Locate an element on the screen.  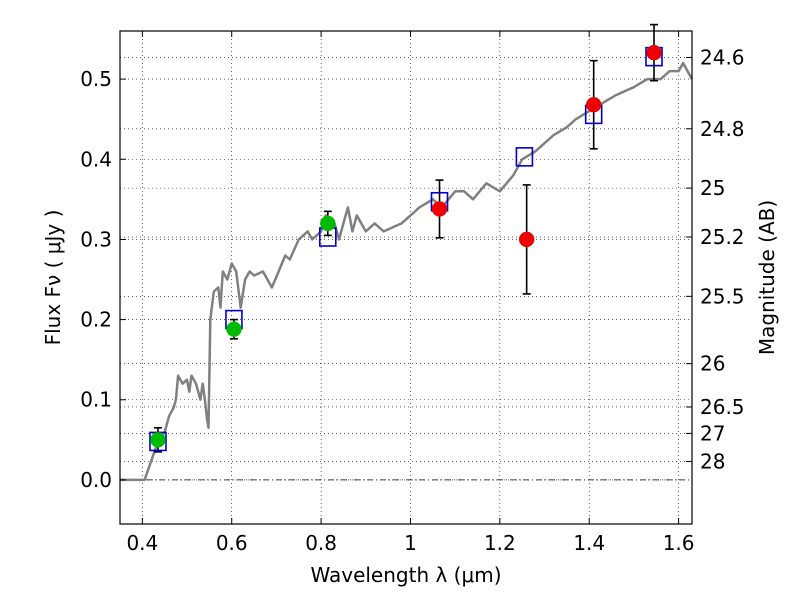
x-tick-label-0: 0.4 is located at coordinates (142, 543).